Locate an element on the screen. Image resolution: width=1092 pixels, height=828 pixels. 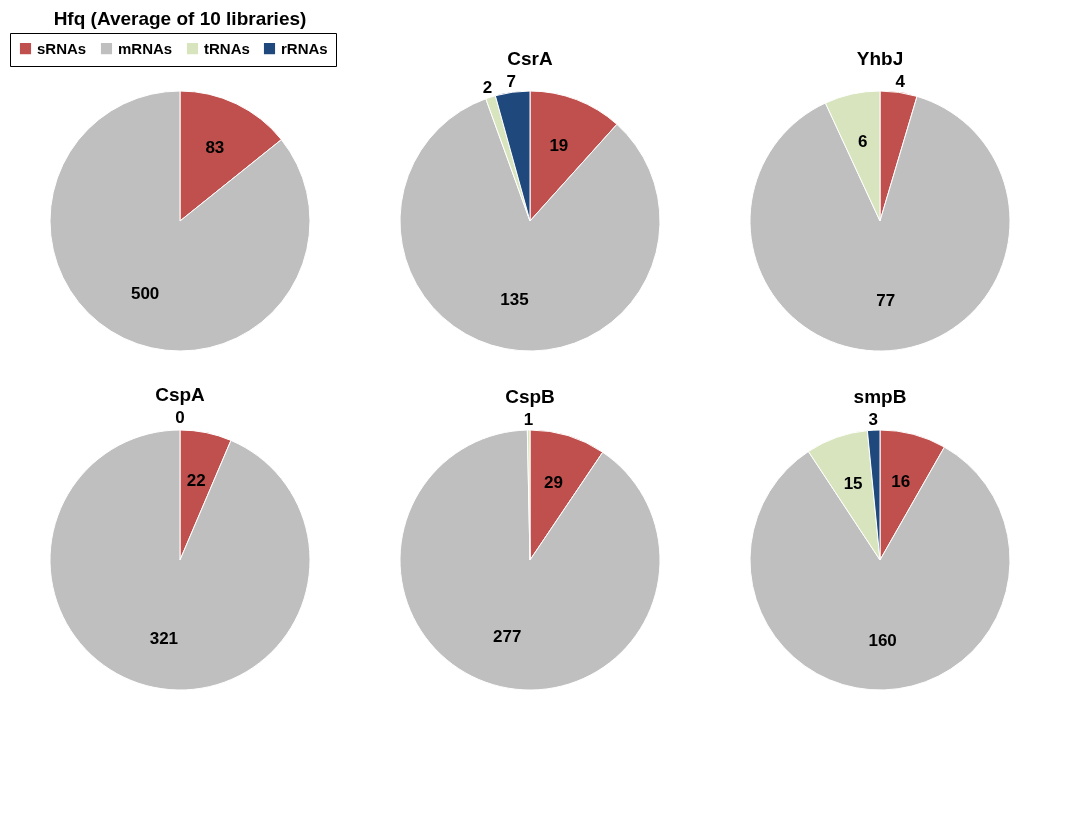
chart-title: smpB is located at coordinates (880, 397).